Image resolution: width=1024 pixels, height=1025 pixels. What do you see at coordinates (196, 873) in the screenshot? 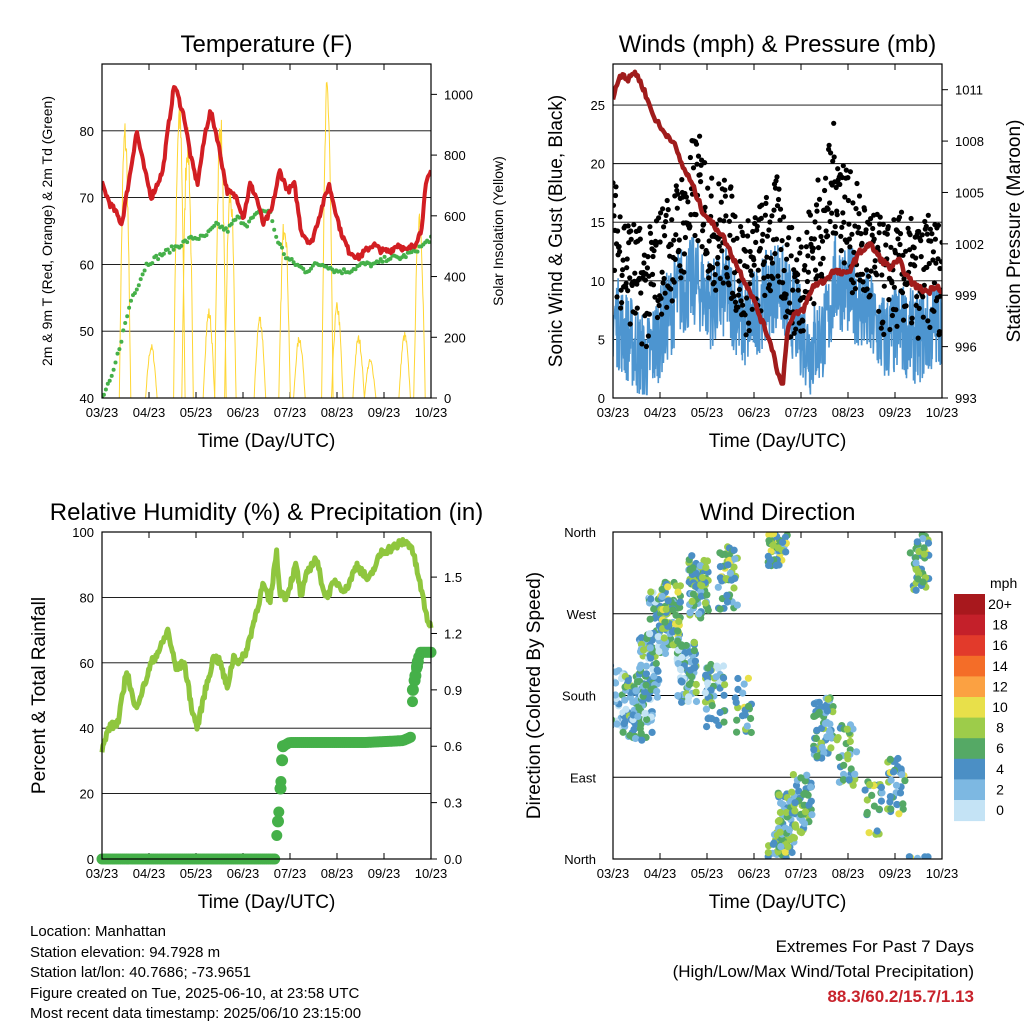
I see `x-tick-label: 05/23` at bounding box center [196, 873].